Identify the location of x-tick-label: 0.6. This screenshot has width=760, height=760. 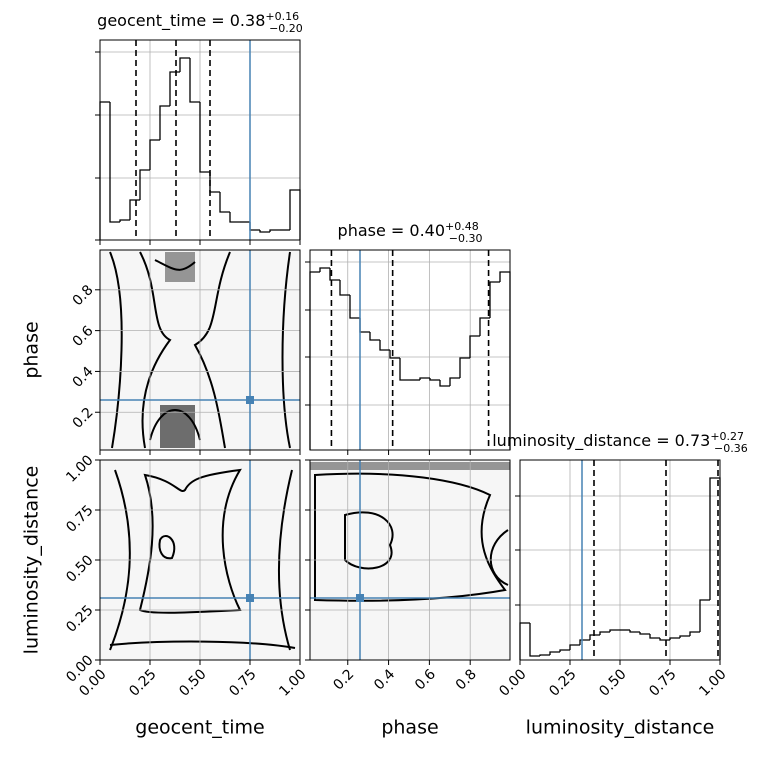
(425, 679).